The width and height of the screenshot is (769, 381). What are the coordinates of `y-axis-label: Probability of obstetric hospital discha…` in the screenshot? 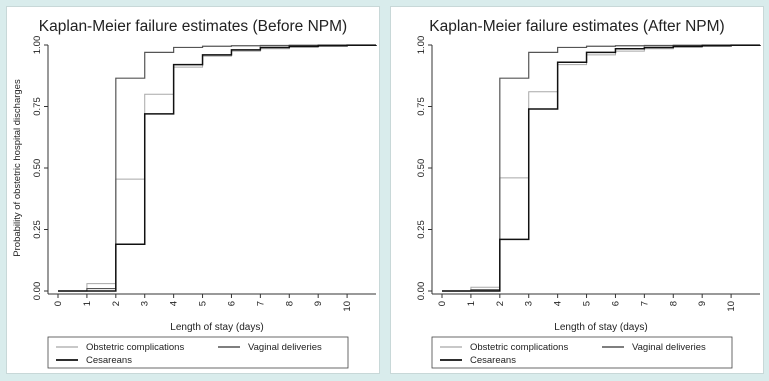 It's located at (17, 168).